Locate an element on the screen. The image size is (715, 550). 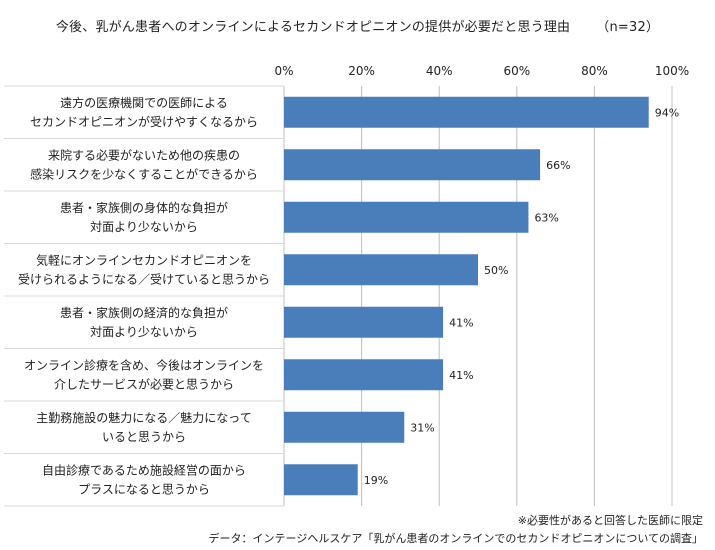
category-label: 自由診療であるため施設経営の面から is located at coordinates (144, 469).